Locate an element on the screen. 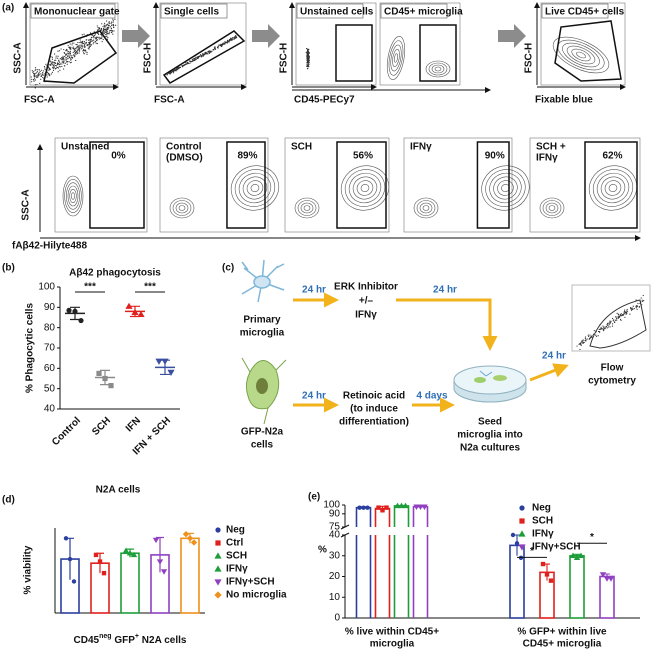 Image resolution: width=656 pixels, height=651 pixels. legend-label: No microglia is located at coordinates (256, 595).